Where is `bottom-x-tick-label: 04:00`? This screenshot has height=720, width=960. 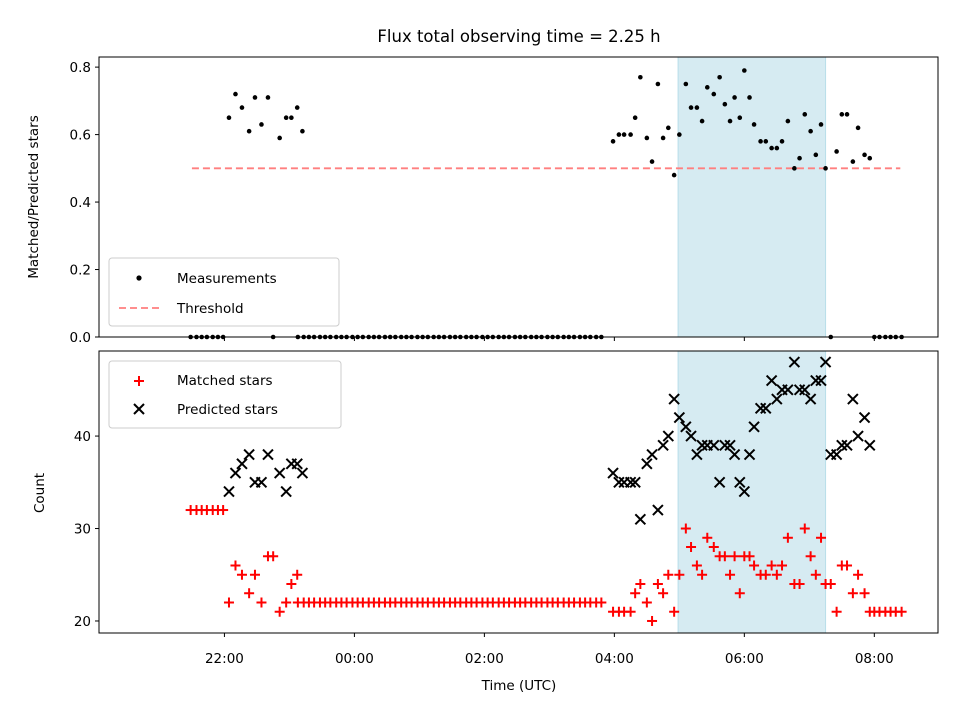 bottom-x-tick-label: 04:00 is located at coordinates (614, 659).